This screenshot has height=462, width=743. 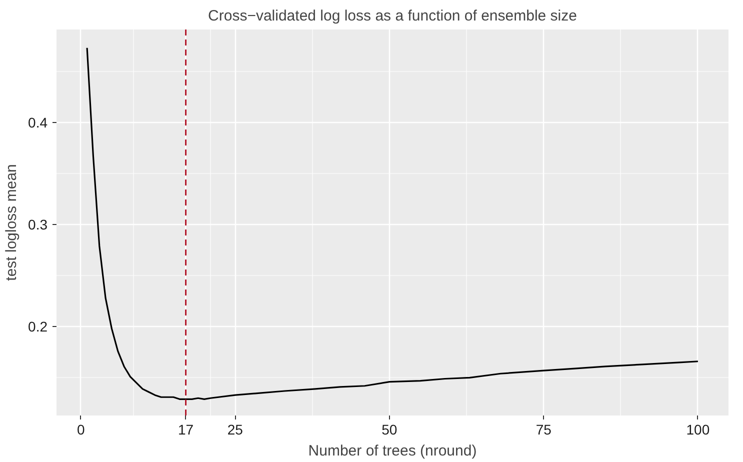 I want to click on y-tick-label: 0.2, so click(x=38, y=326).